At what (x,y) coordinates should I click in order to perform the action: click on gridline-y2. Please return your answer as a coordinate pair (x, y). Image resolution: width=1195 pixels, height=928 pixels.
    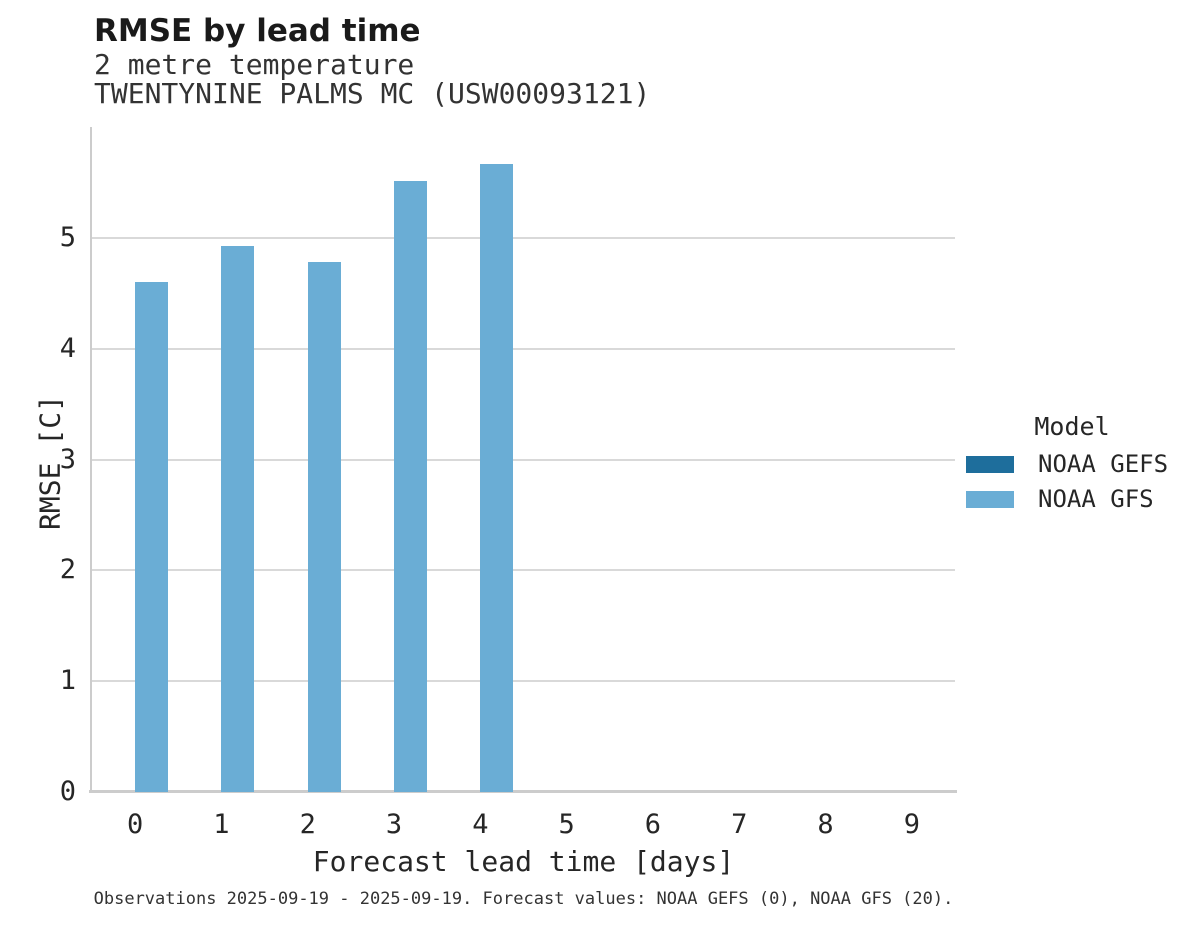
    Looking at the image, I should click on (523, 570).